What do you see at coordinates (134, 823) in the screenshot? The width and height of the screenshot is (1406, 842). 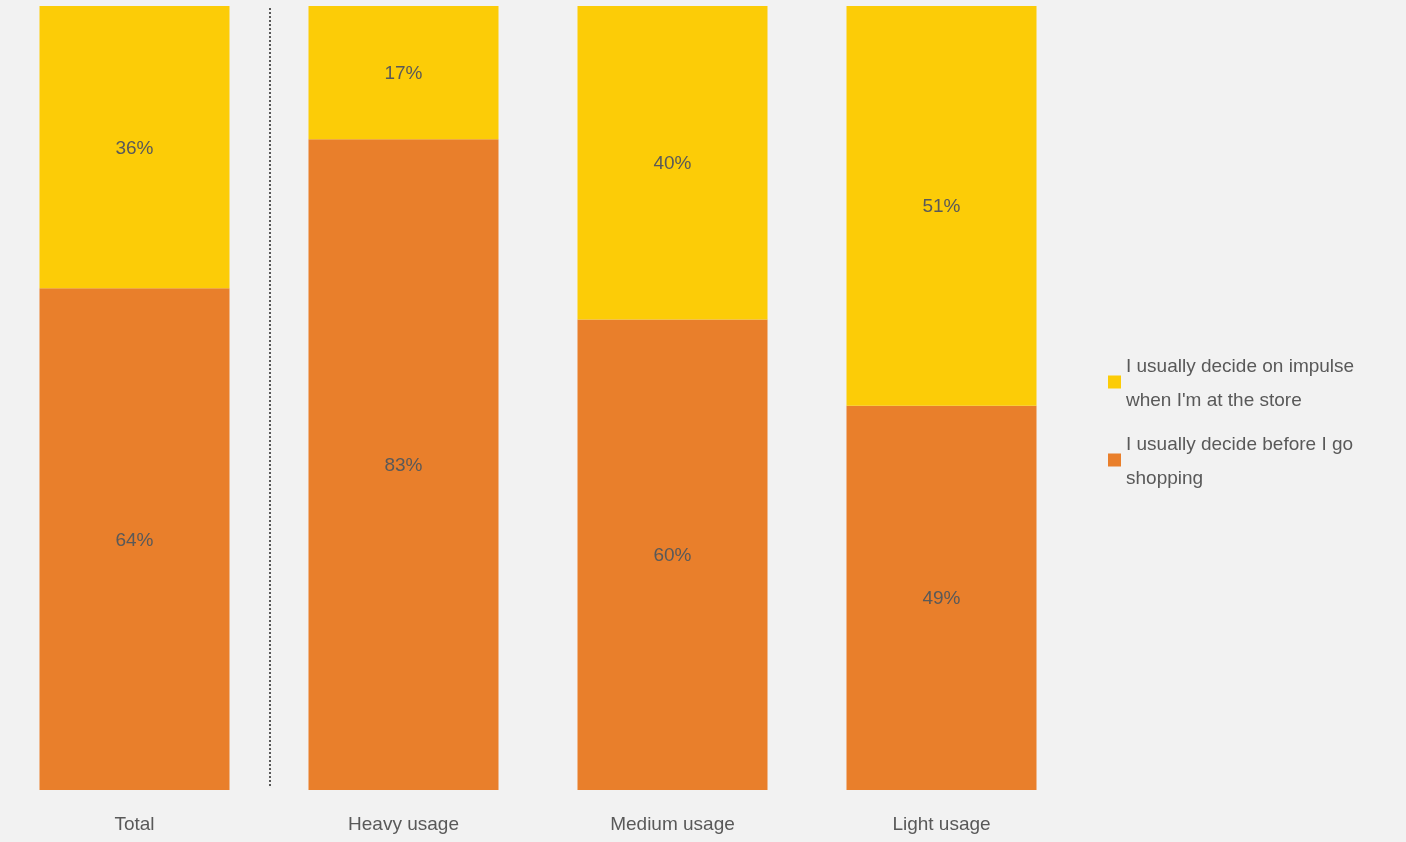 I see `x-tick-label: Total` at bounding box center [134, 823].